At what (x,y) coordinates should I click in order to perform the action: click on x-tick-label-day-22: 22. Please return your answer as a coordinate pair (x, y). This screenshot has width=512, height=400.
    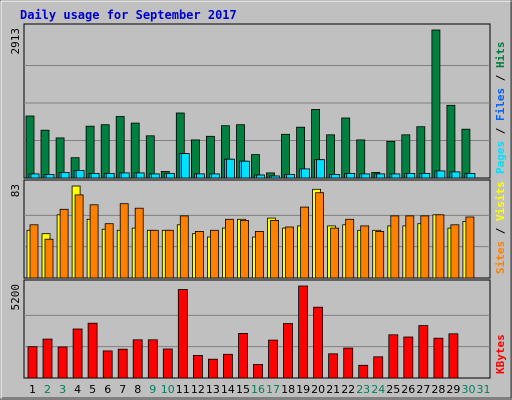
    Looking at the image, I should click on (348, 389).